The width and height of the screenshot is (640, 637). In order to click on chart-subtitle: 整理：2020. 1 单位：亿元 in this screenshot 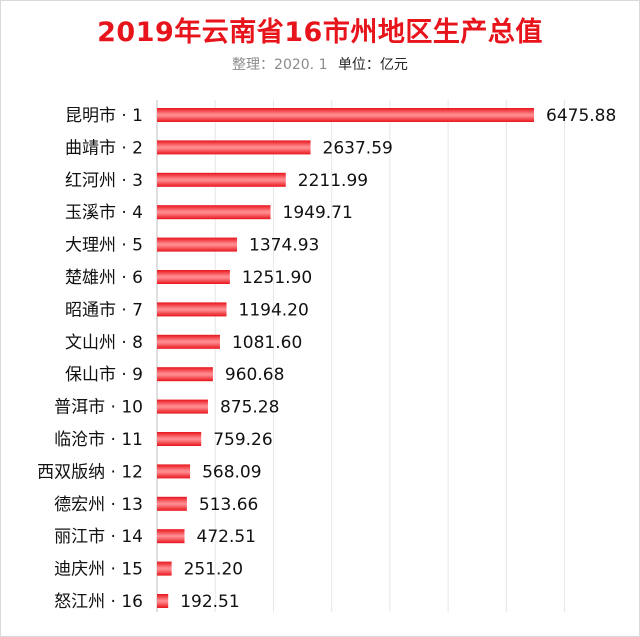, I will do `click(320, 64)`.